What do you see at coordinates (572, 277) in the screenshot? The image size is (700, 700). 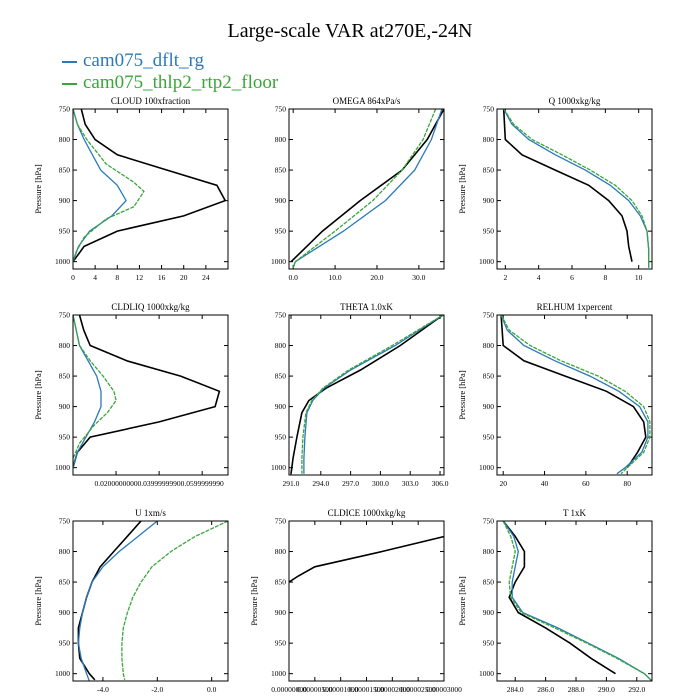 I see `x-tick-label: 6` at bounding box center [572, 277].